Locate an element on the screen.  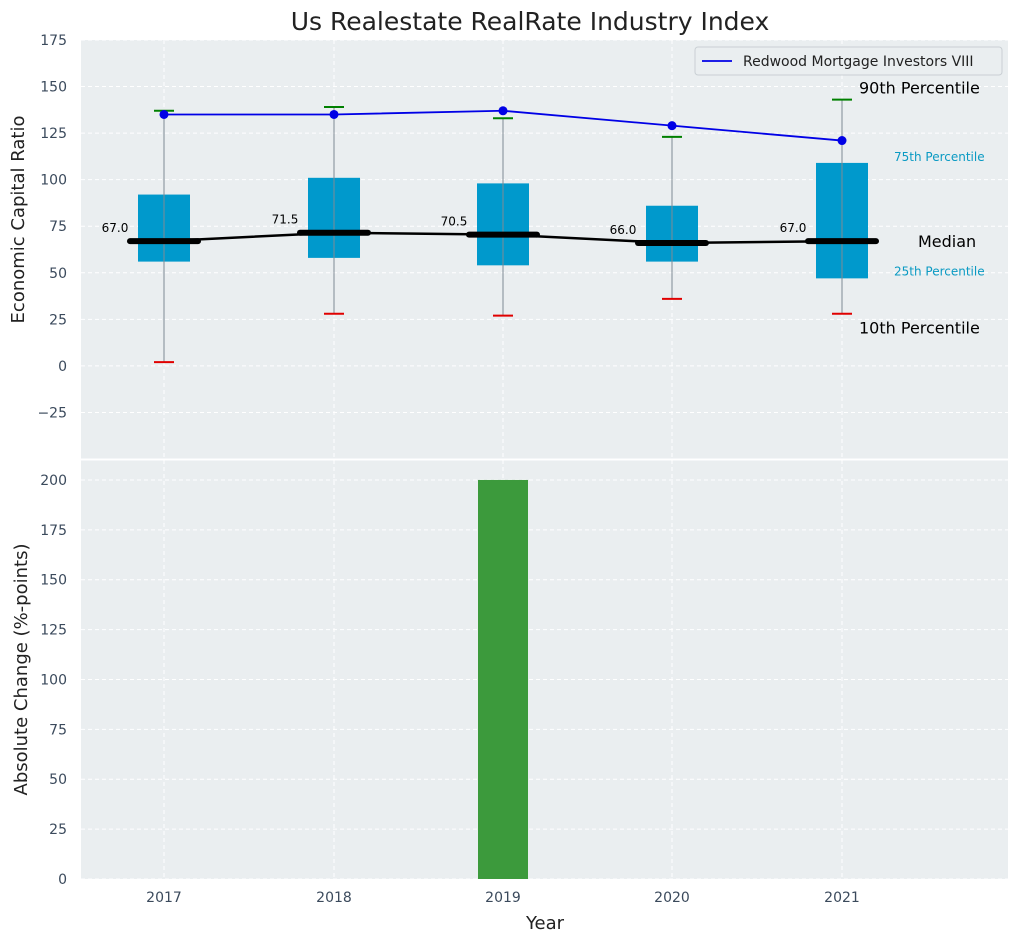
top-y-tick-label: 175 is located at coordinates (53, 41).